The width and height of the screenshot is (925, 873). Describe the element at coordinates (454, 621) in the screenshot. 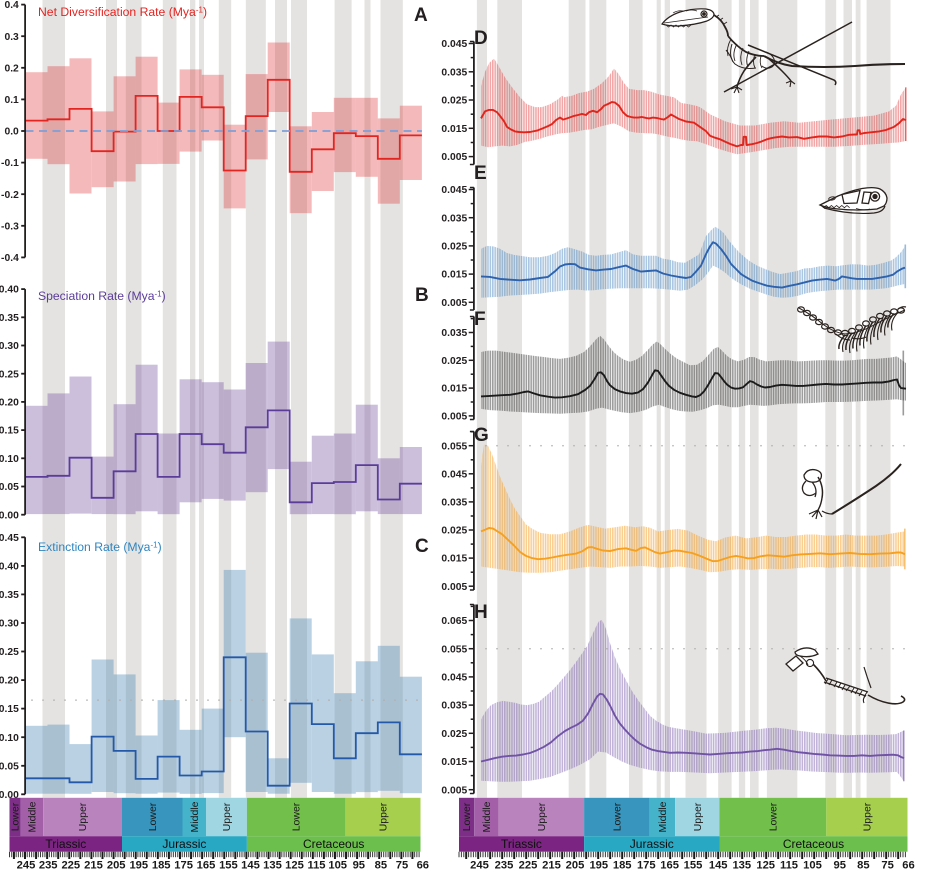

I see `svg-text: 0.065` at that location.